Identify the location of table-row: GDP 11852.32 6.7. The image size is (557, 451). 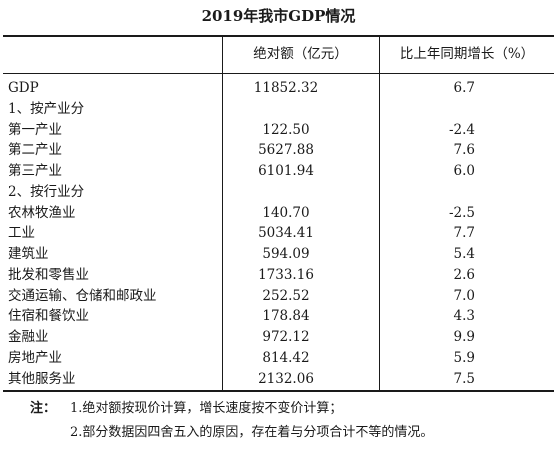
(278, 88).